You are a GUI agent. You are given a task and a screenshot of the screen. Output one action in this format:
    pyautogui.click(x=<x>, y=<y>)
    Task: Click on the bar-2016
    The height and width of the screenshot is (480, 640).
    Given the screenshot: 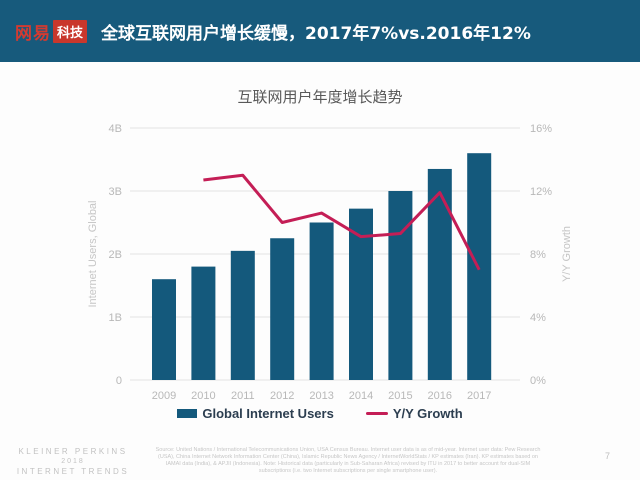 What is the action you would take?
    pyautogui.click(x=439, y=274)
    